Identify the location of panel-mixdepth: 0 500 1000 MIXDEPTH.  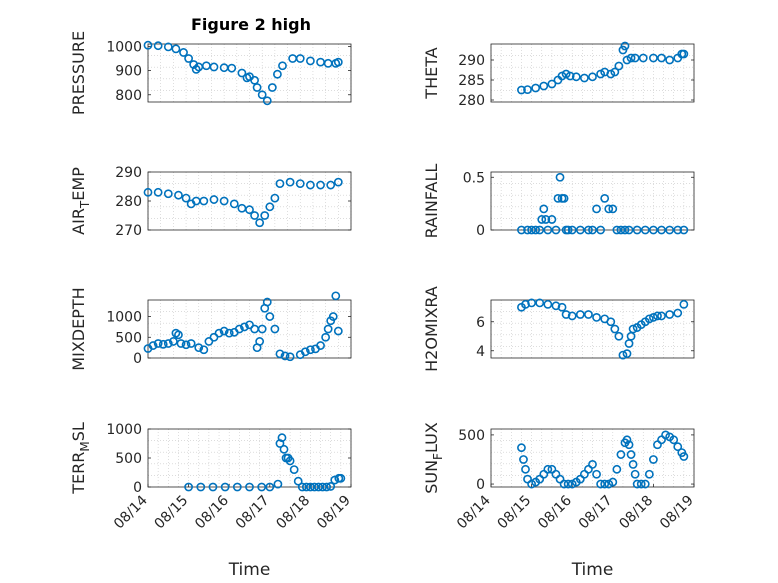
(210, 329).